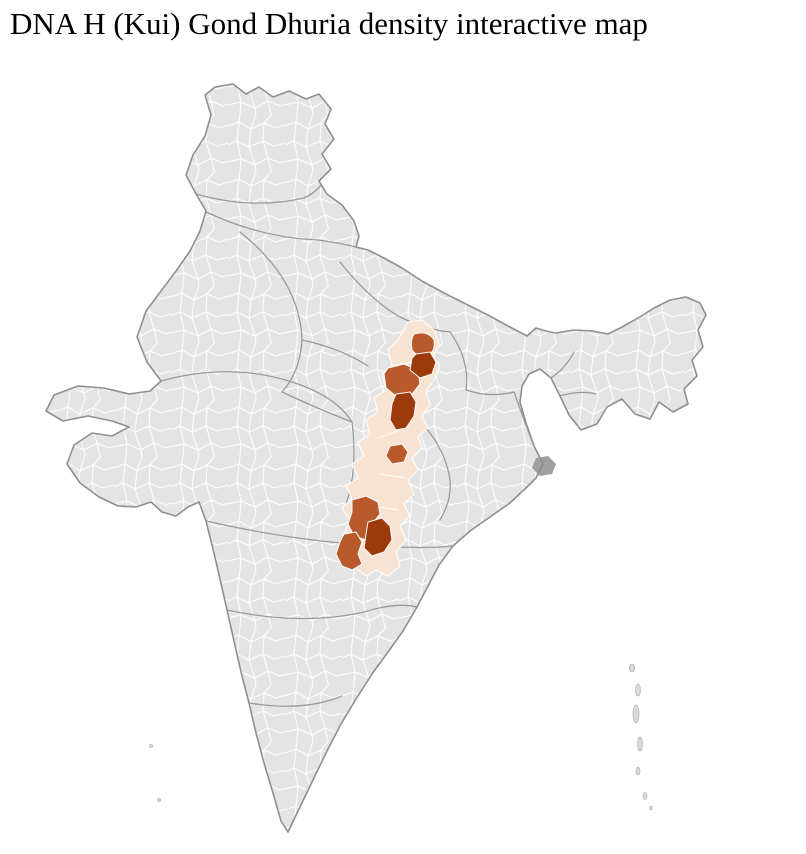 The image size is (806, 854). I want to click on andaman-nicobar-islands, so click(641, 737).